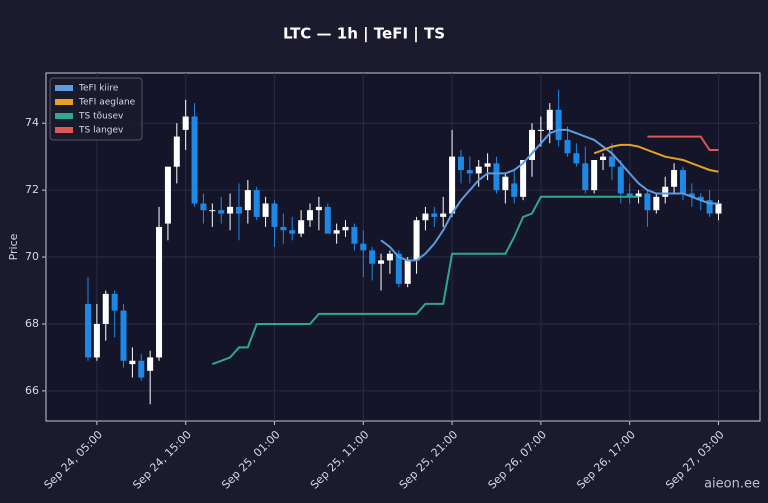  I want to click on legend-label: TS tõusev, so click(101, 117).